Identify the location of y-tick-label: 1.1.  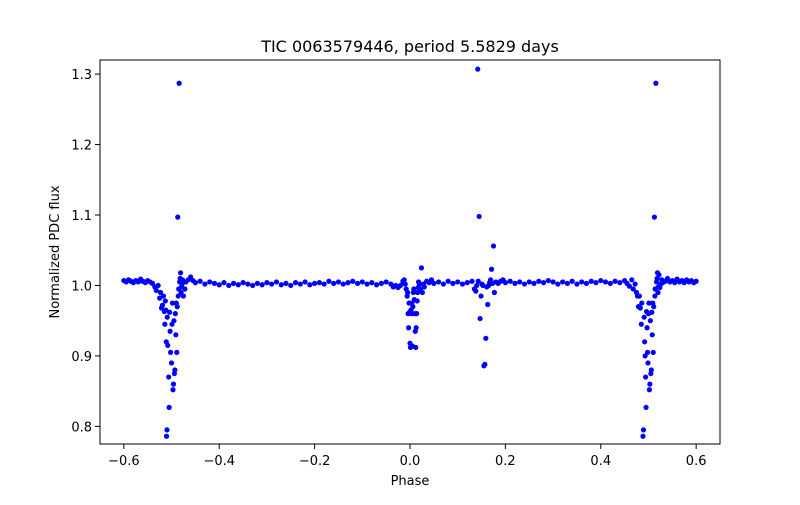
(81, 216).